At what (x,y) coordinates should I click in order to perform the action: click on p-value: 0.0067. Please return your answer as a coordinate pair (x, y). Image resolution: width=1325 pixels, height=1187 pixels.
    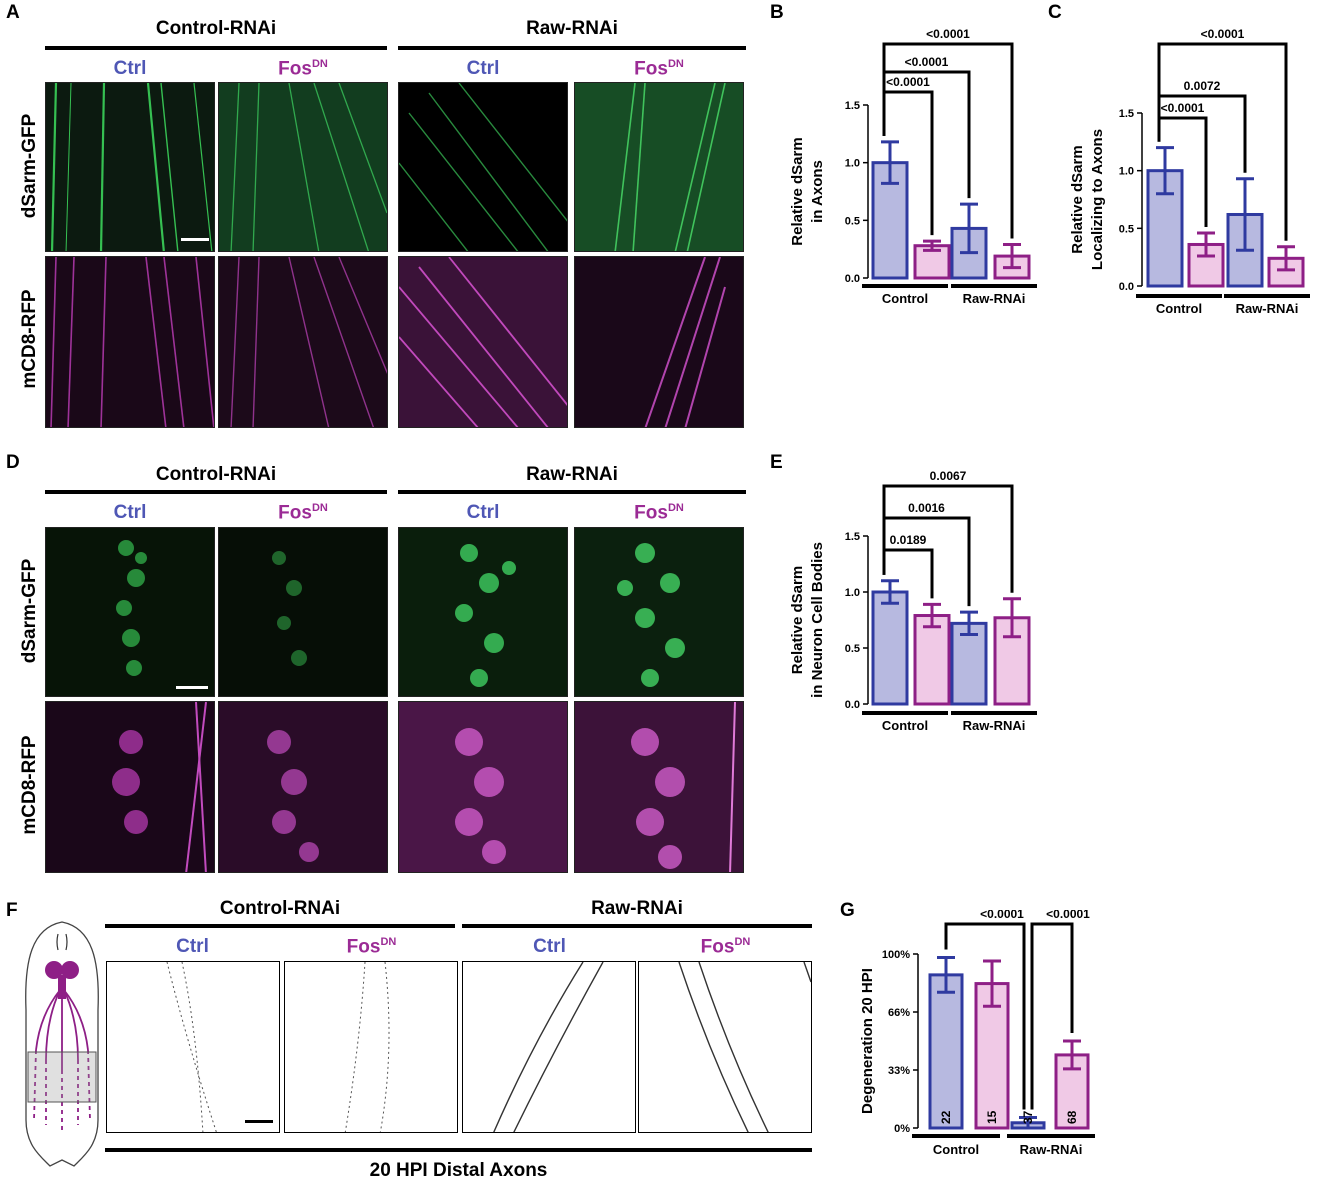
    Looking at the image, I should click on (948, 476).